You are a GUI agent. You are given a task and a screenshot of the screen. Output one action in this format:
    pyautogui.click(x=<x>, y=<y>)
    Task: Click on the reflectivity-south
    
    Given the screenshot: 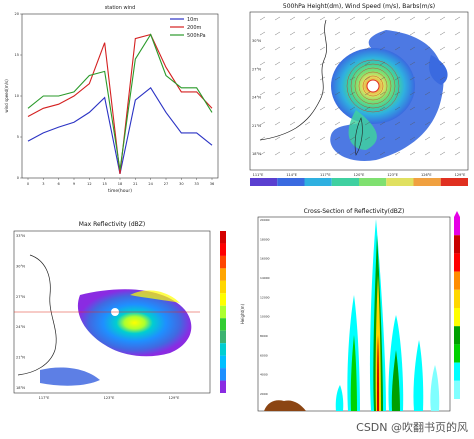 What is the action you would take?
    pyautogui.click(x=70, y=376)
    